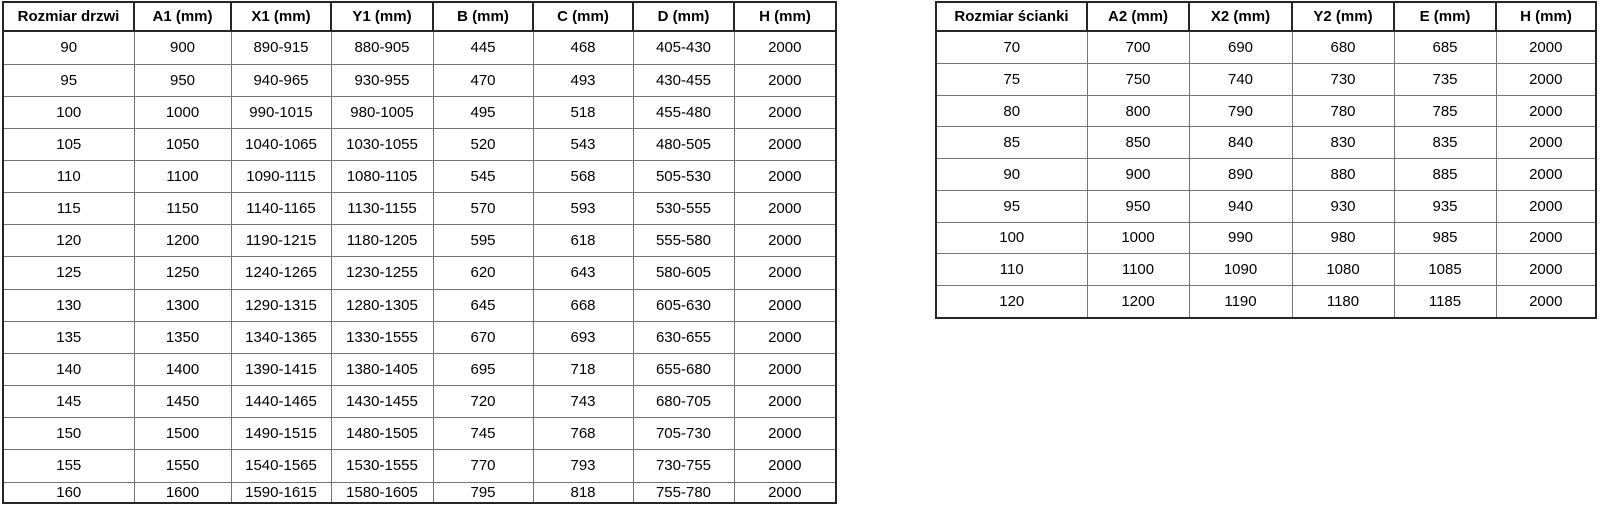 This screenshot has height=514, width=1600. What do you see at coordinates (483, 16) in the screenshot?
I see `column-header: B (mm)` at bounding box center [483, 16].